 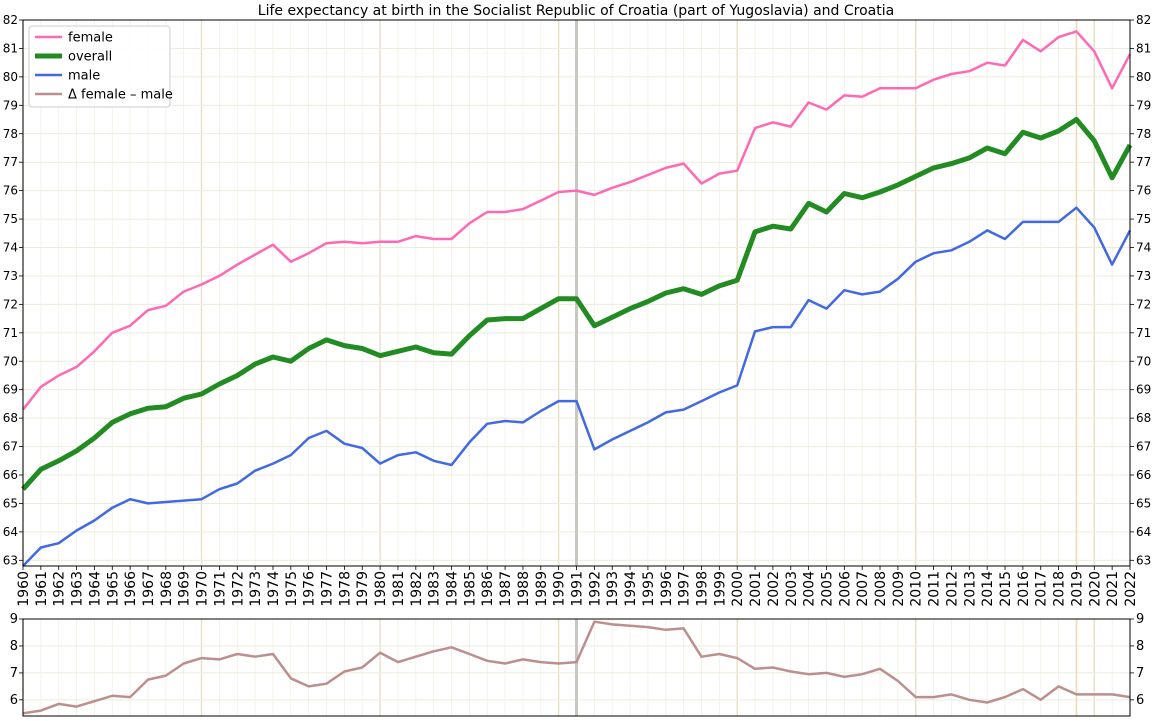 What do you see at coordinates (1143, 77) in the screenshot?
I see `y-tick-label-right: 80` at bounding box center [1143, 77].